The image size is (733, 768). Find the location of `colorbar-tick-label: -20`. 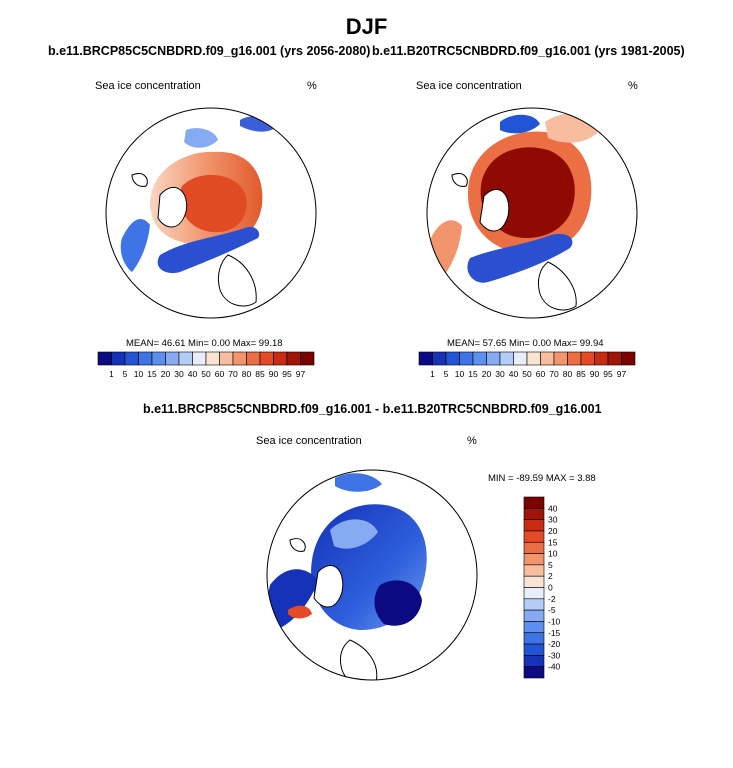

colorbar-tick-label: -20 is located at coordinates (554, 644).